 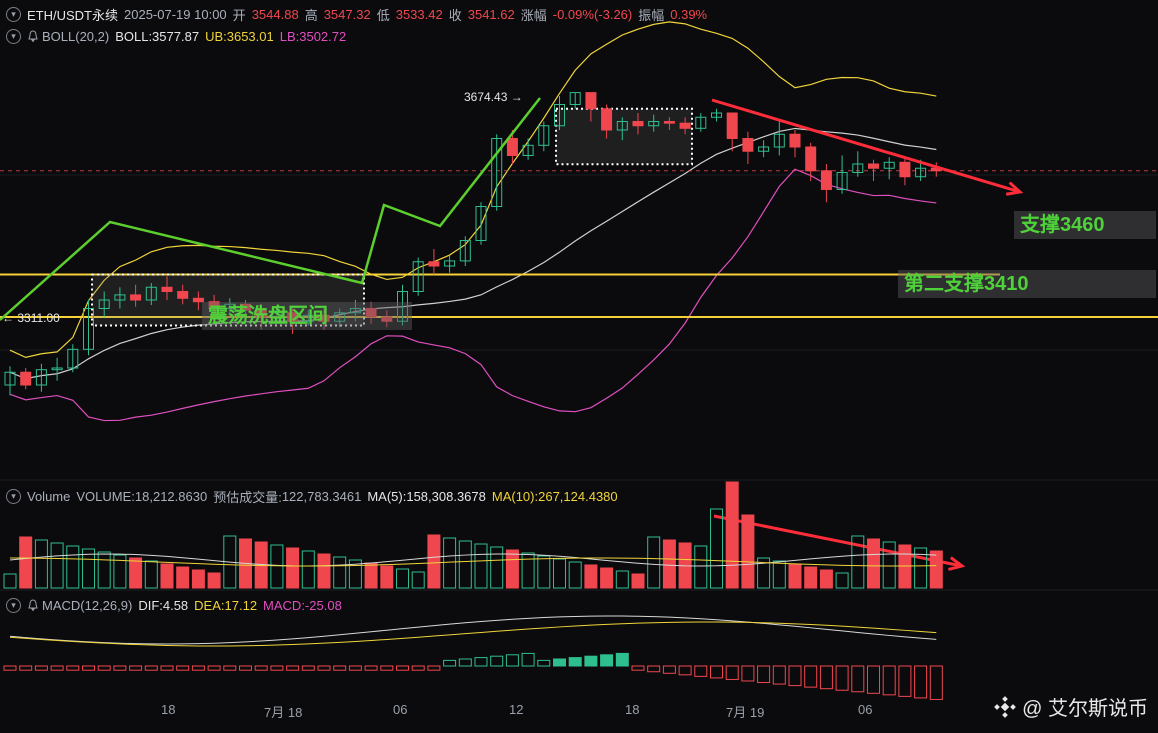 I want to click on high-value: 3547.32, so click(x=347, y=14).